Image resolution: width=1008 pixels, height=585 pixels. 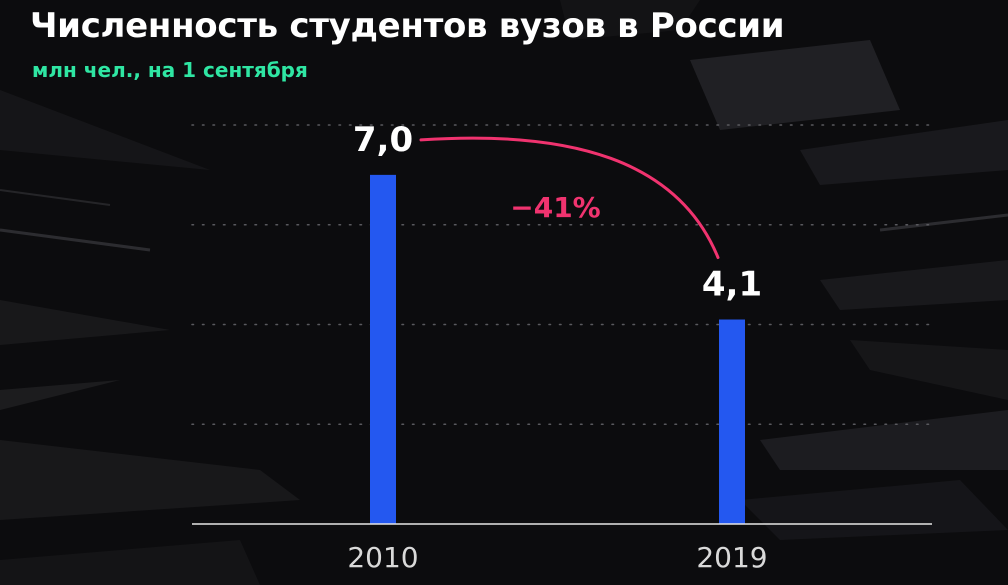 What do you see at coordinates (383, 349) in the screenshot?
I see `bar-2010` at bounding box center [383, 349].